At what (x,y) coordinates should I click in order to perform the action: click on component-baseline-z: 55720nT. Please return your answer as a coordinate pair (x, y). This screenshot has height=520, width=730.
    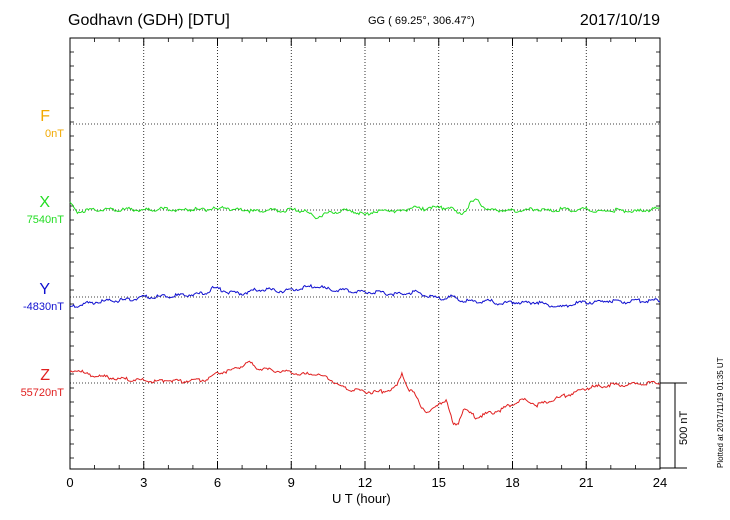
    Looking at the image, I should click on (42, 393).